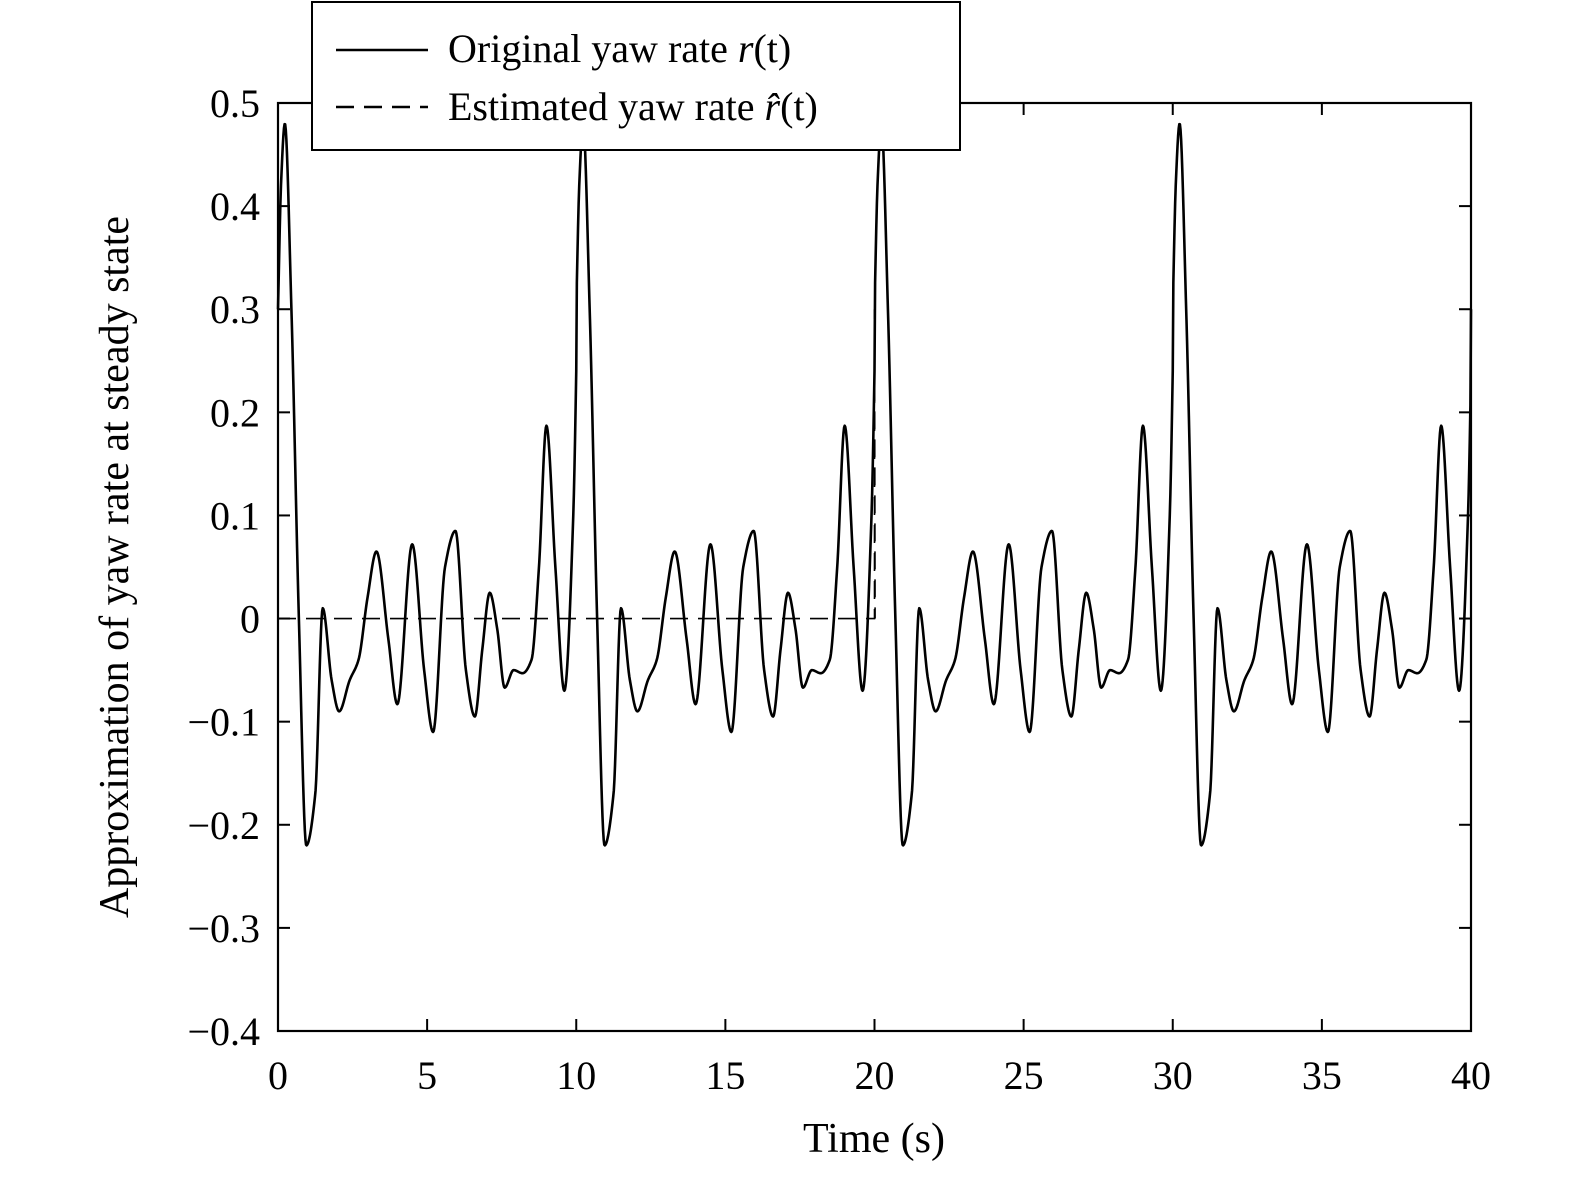 The width and height of the screenshot is (1575, 1177). I want to click on x-axis-title: Time (s), so click(874, 1139).